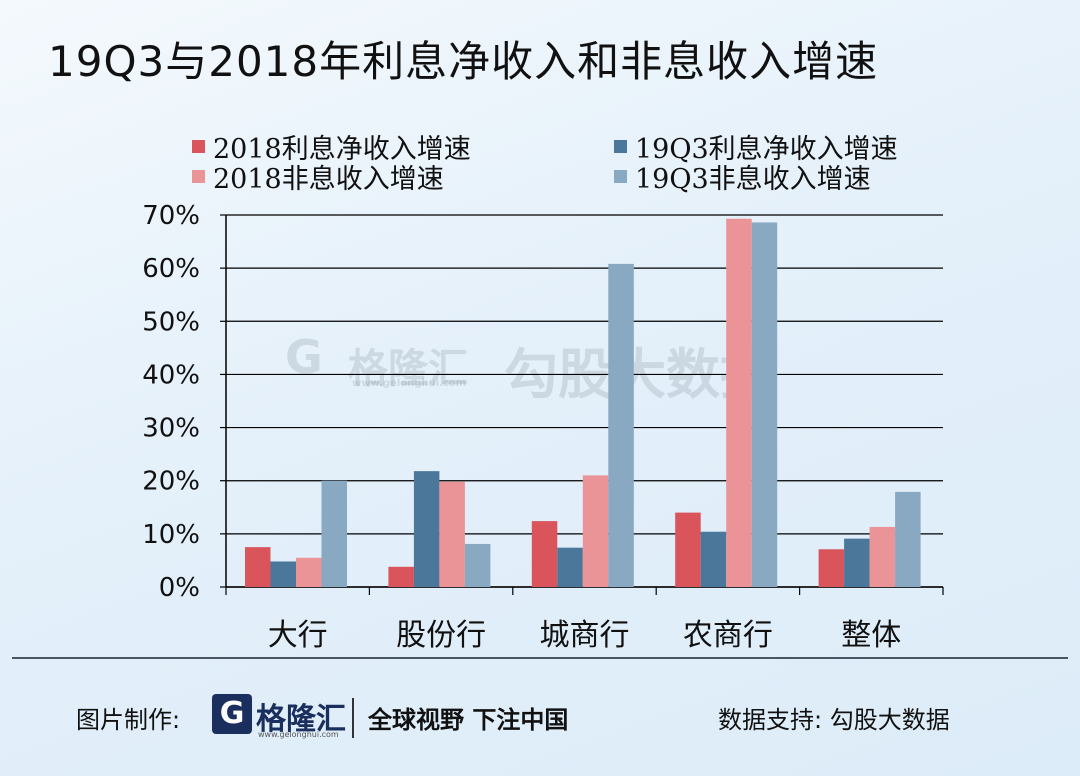 The width and height of the screenshot is (1080, 776). I want to click on legend-item-19q3-net-interest: 19Q3利息净收入增速, so click(756, 146).